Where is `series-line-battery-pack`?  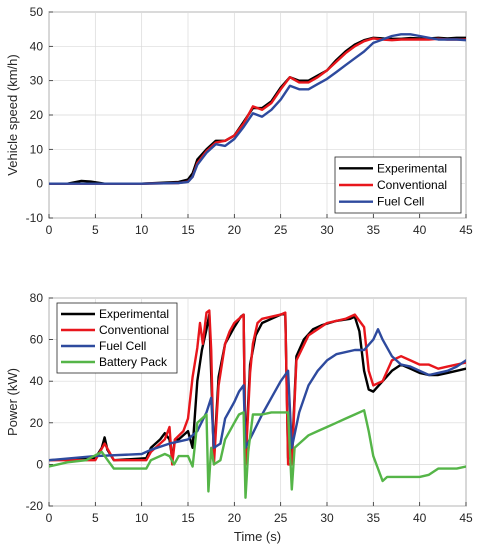
series-line-battery-pack is located at coordinates (257, 454).